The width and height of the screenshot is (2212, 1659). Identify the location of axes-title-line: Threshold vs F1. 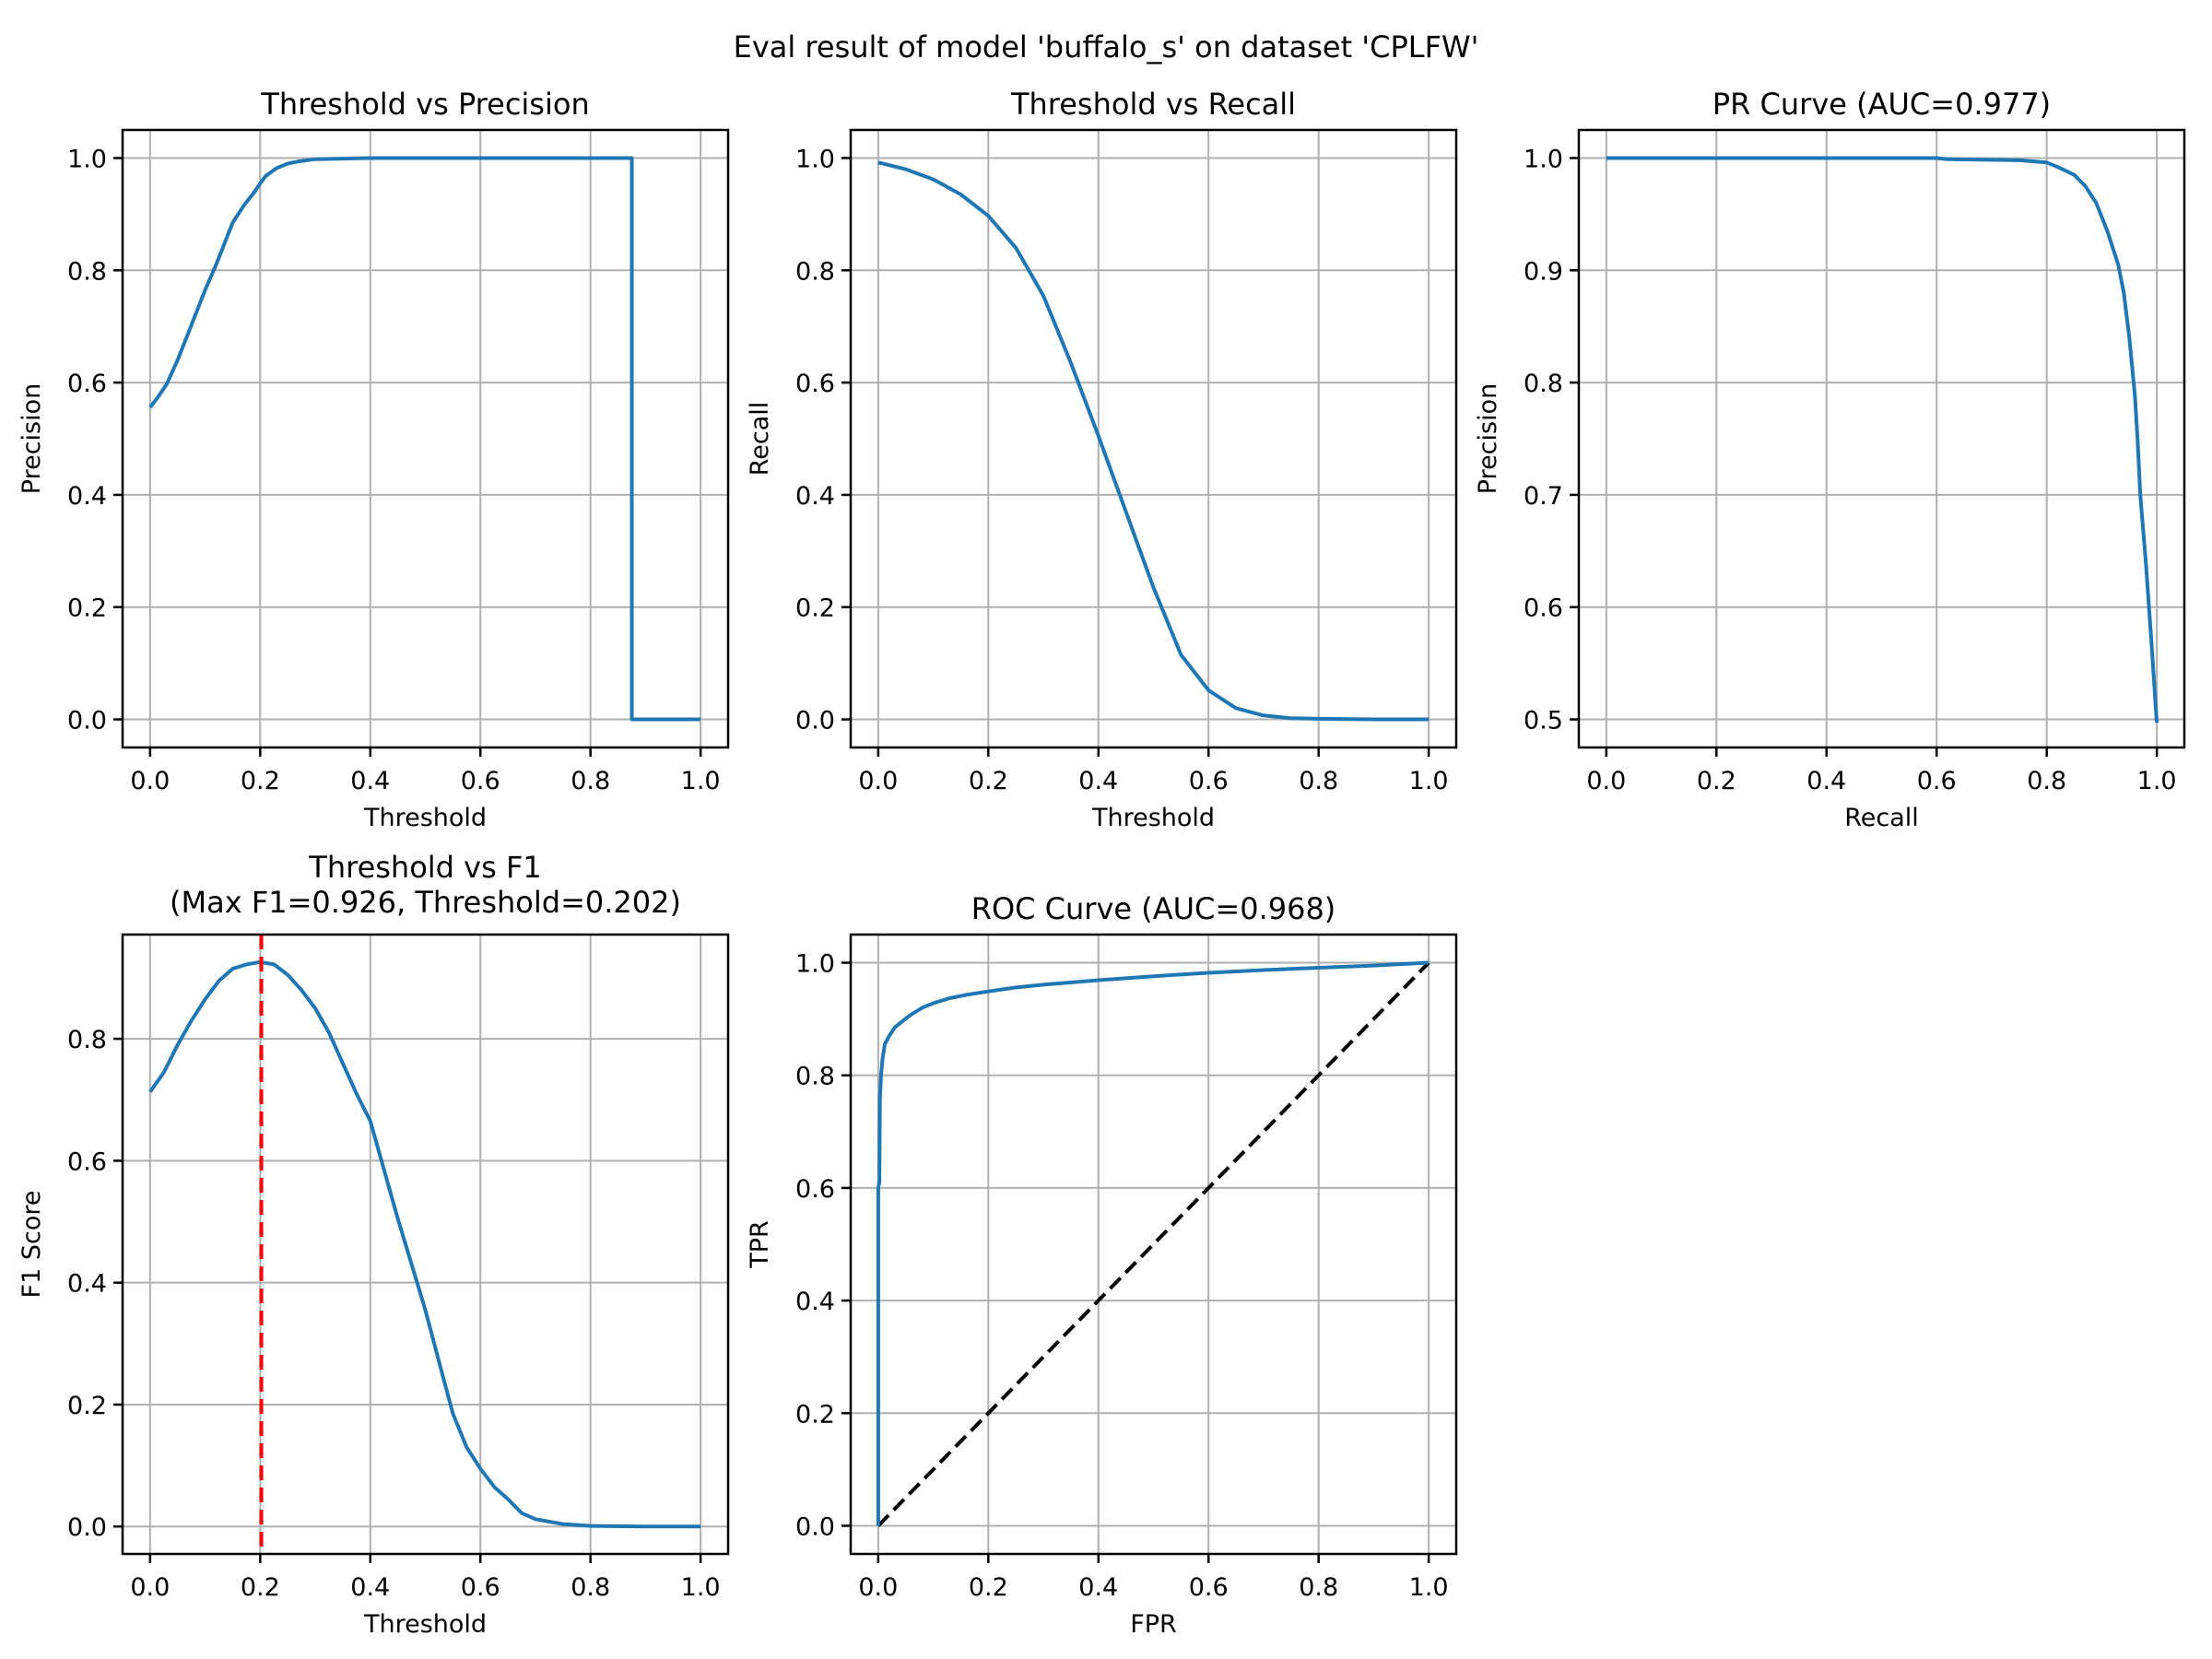
(424, 867).